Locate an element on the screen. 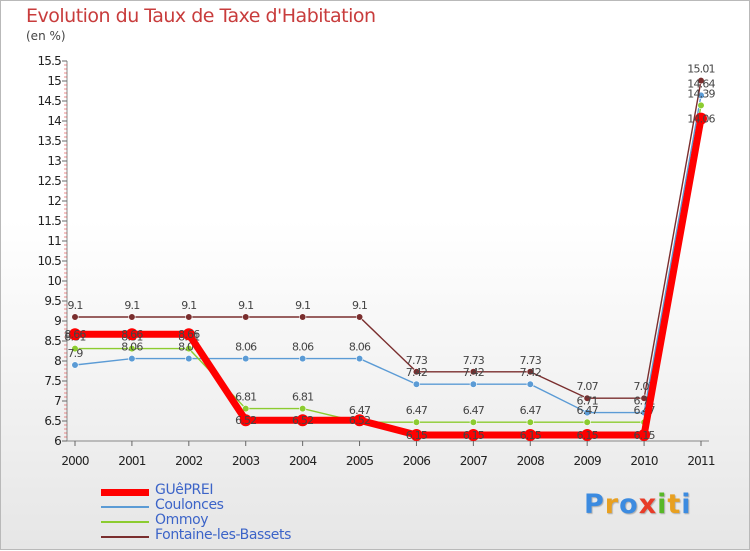 This screenshot has width=750, height=551. y-tick-label: 10 is located at coordinates (54, 281).